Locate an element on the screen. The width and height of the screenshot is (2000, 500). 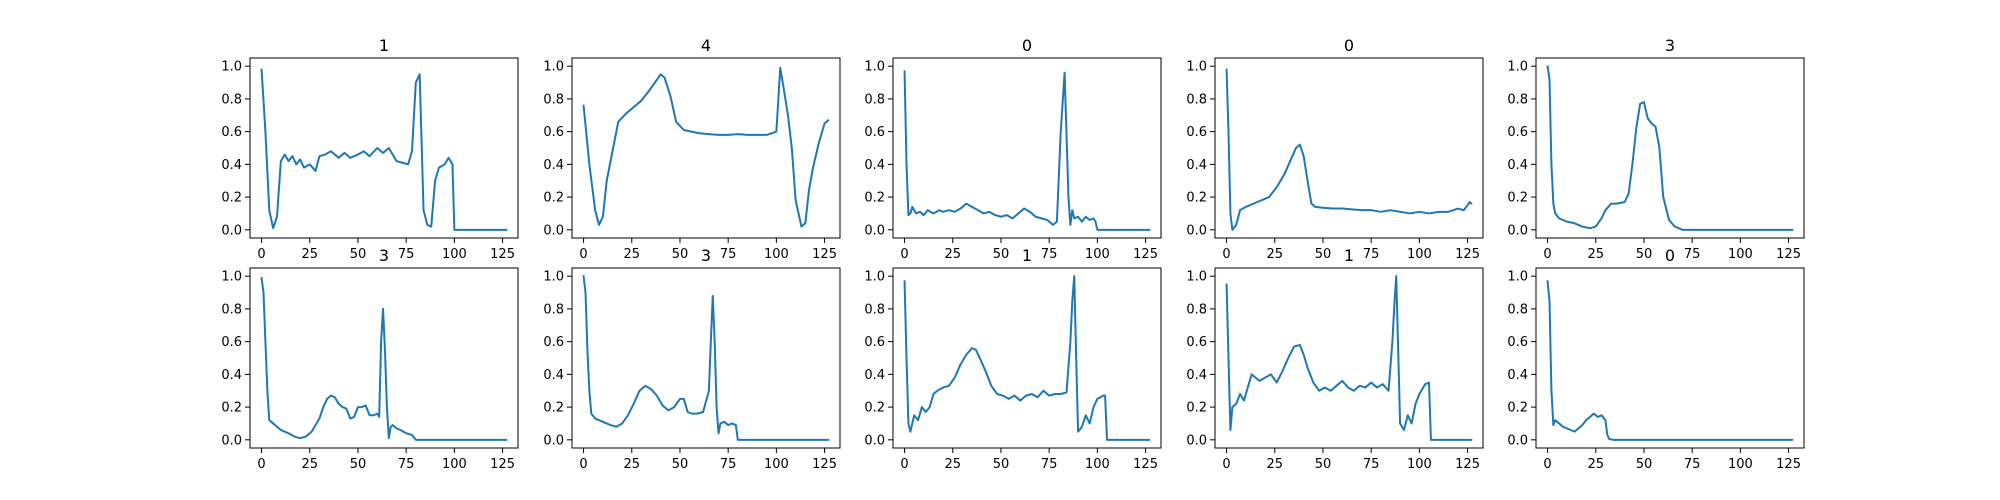
subplot-8: 1 0 25 50 75 100 125 0.0 0.2 0.4 0.6 0.8 1.0 is located at coordinates (1013, 359).